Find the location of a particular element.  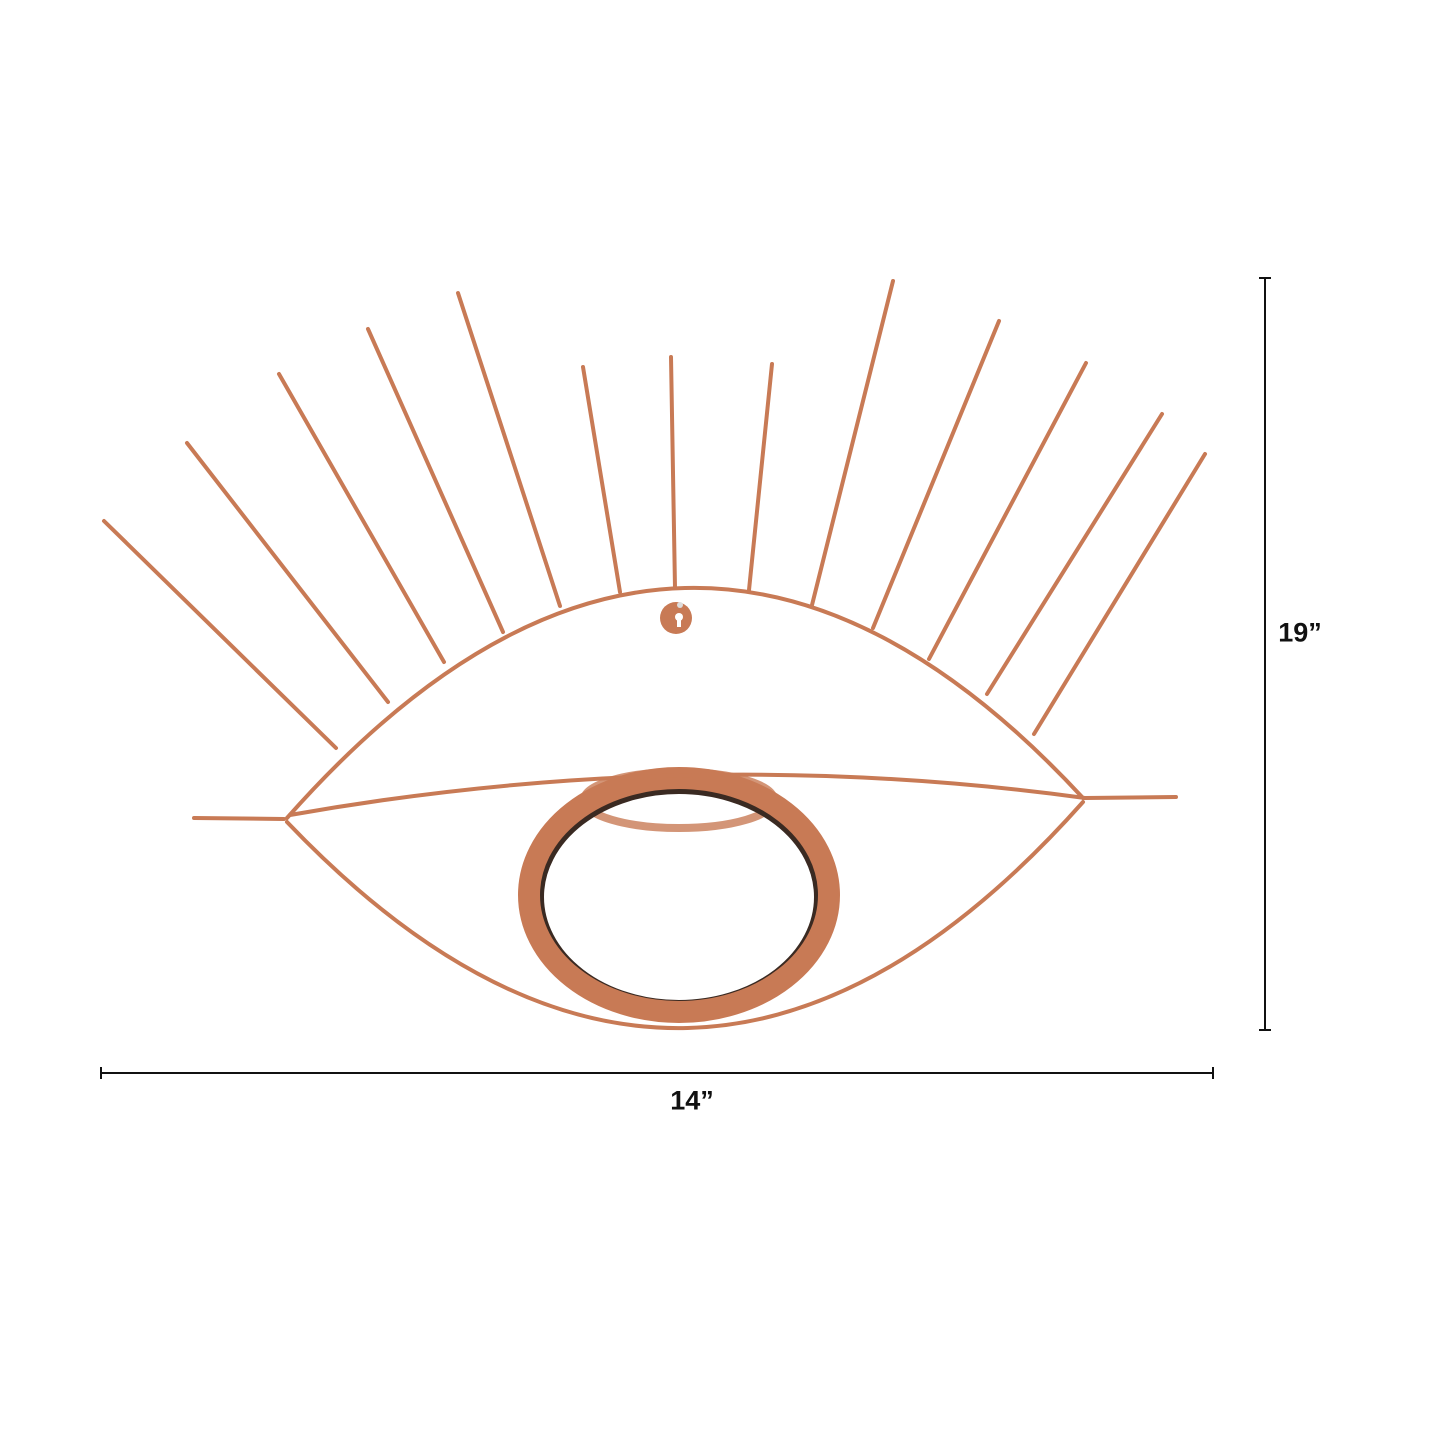

height-label: 19” is located at coordinates (1300, 632).